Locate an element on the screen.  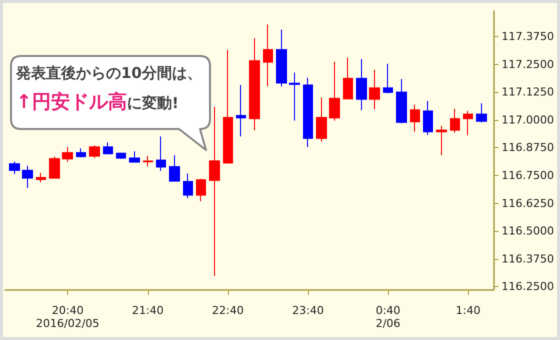
x-tick-label: 21:40 is located at coordinates (148, 310).